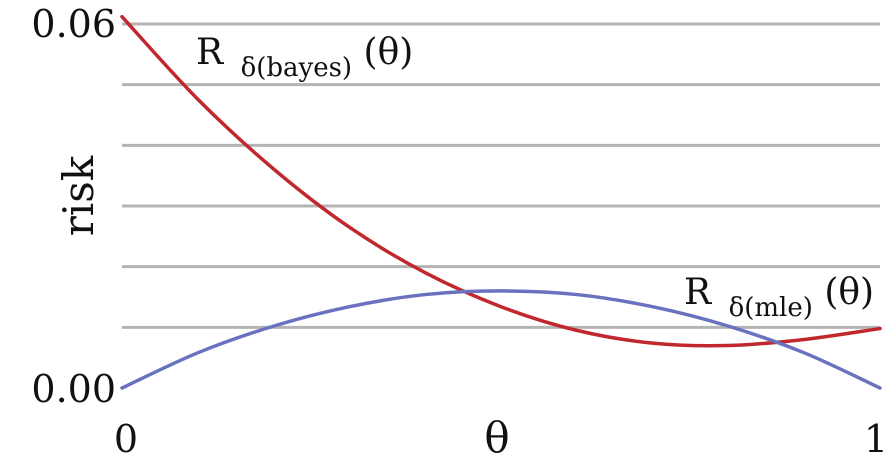  I want to click on series-label-bayes-main: R, so click(210, 52).